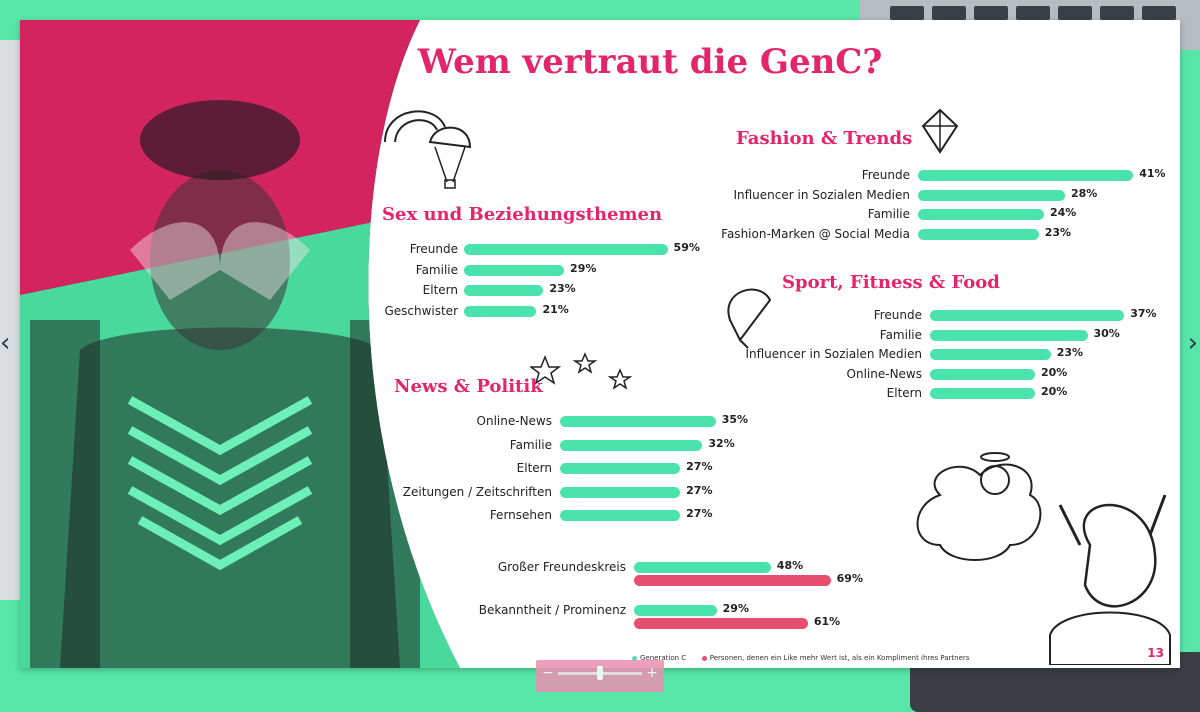 Image resolution: width=1200 pixels, height=712 pixels. I want to click on stars-doodle-icon, so click(581, 371).